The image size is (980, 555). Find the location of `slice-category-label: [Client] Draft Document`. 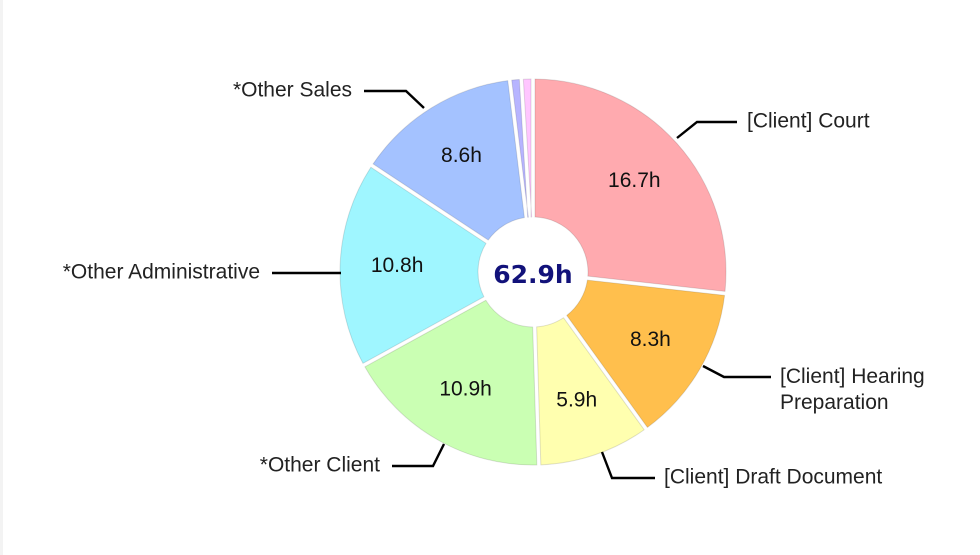

slice-category-label: [Client] Draft Document is located at coordinates (773, 477).